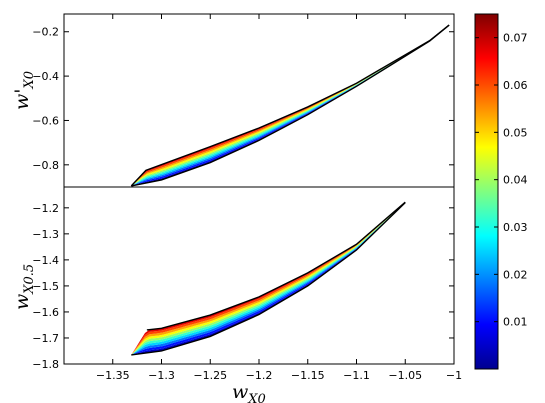 This screenshot has width=545, height=403. I want to click on y-tick-label: −0.8, so click(45, 165).